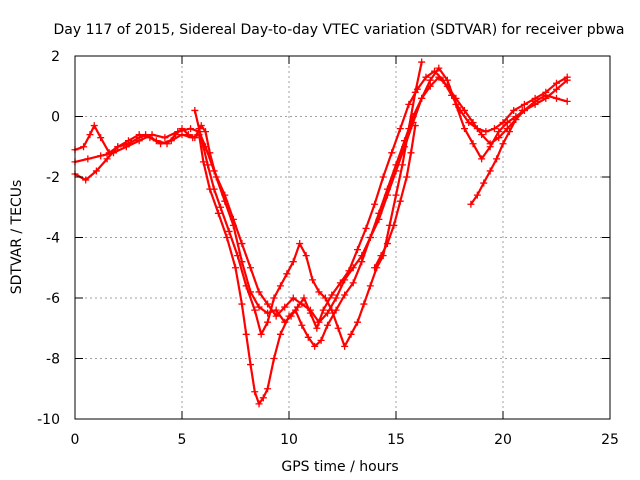 The image size is (640, 480). I want to click on x-tick-label: 0, so click(75, 440).